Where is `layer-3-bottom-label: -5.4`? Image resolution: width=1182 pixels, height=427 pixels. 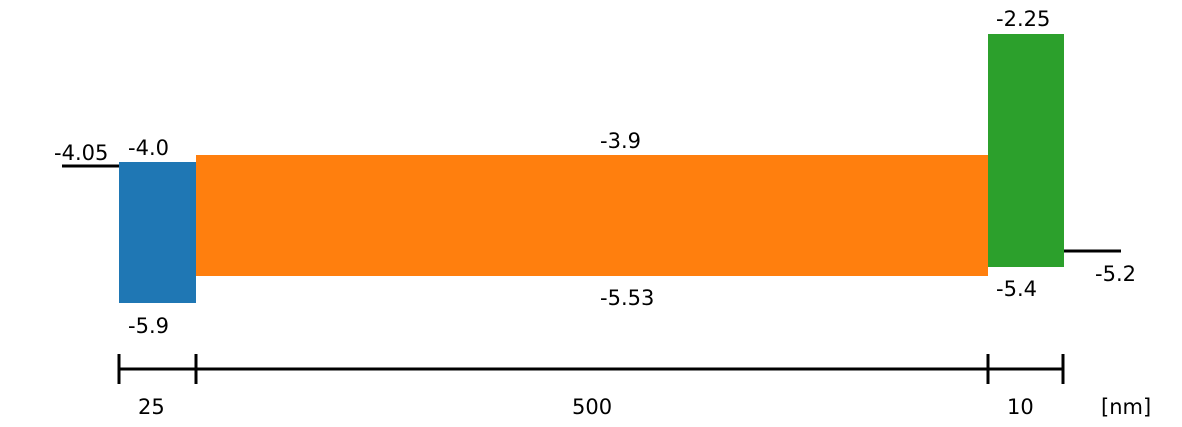 layer-3-bottom-label: -5.4 is located at coordinates (1016, 289).